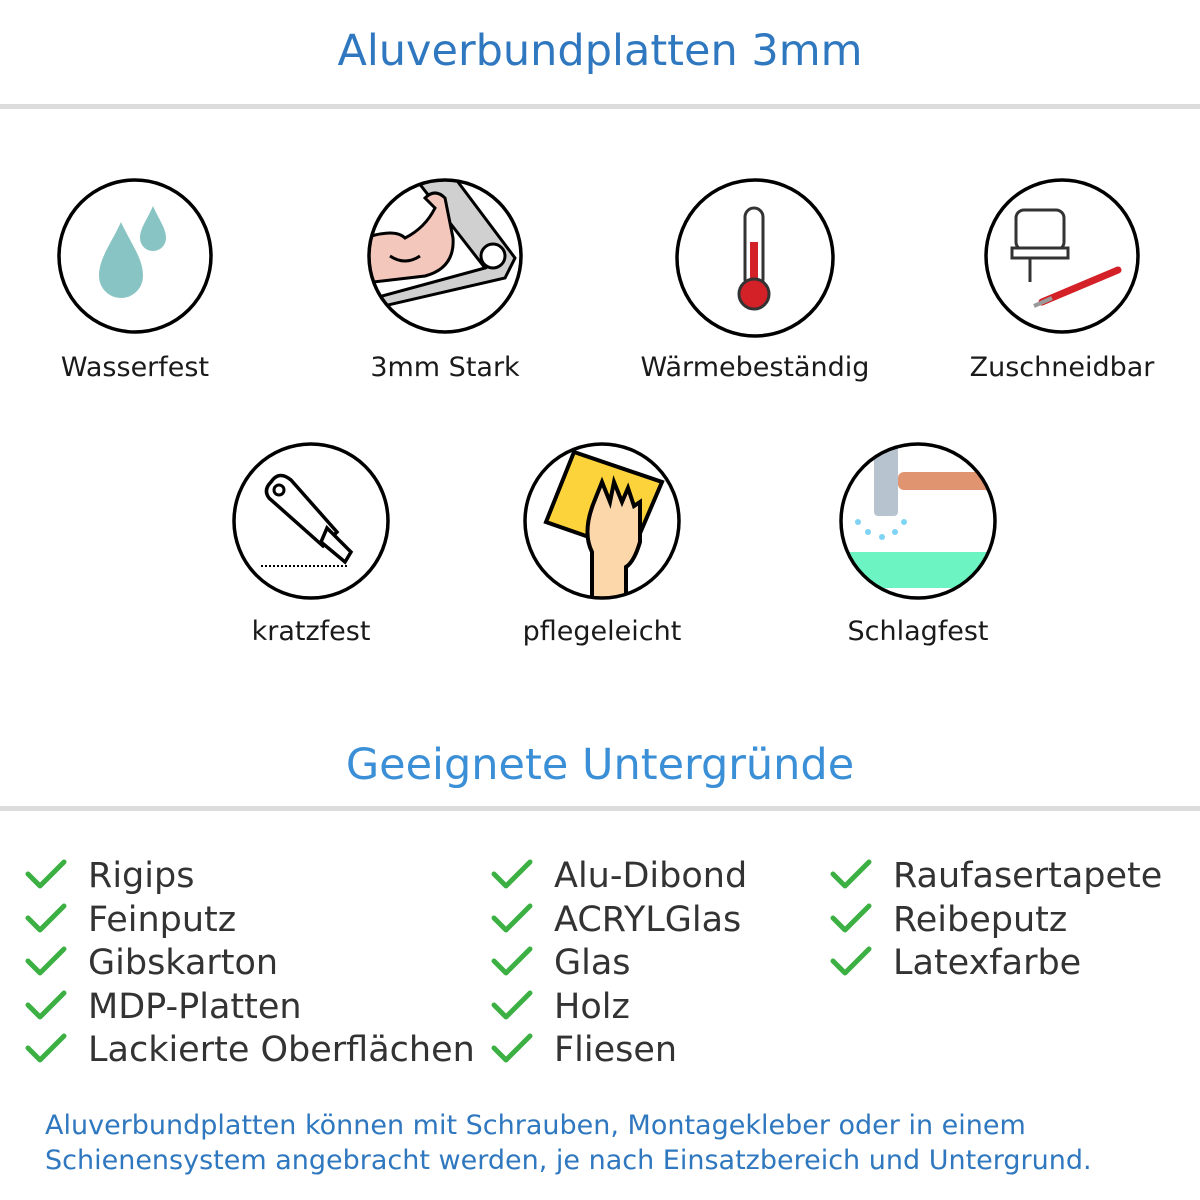 This screenshot has height=1200, width=1200. Describe the element at coordinates (616, 1050) in the screenshot. I see `surface-label: Fliesen` at that location.